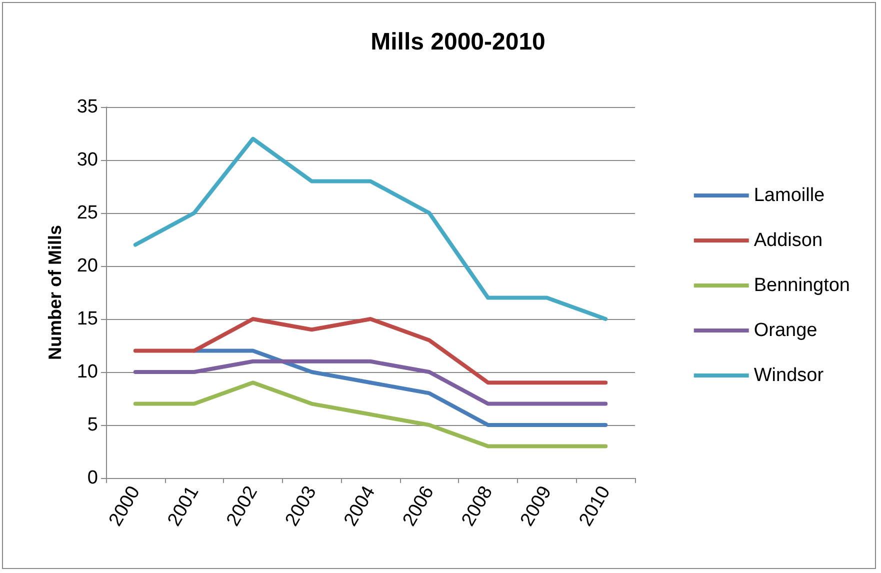 Image resolution: width=881 pixels, height=573 pixels. What do you see at coordinates (87, 213) in the screenshot?
I see `y-tick-label: 25` at bounding box center [87, 213].